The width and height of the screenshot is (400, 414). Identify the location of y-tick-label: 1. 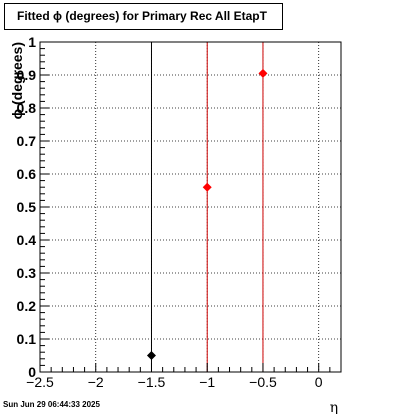
(32, 42).